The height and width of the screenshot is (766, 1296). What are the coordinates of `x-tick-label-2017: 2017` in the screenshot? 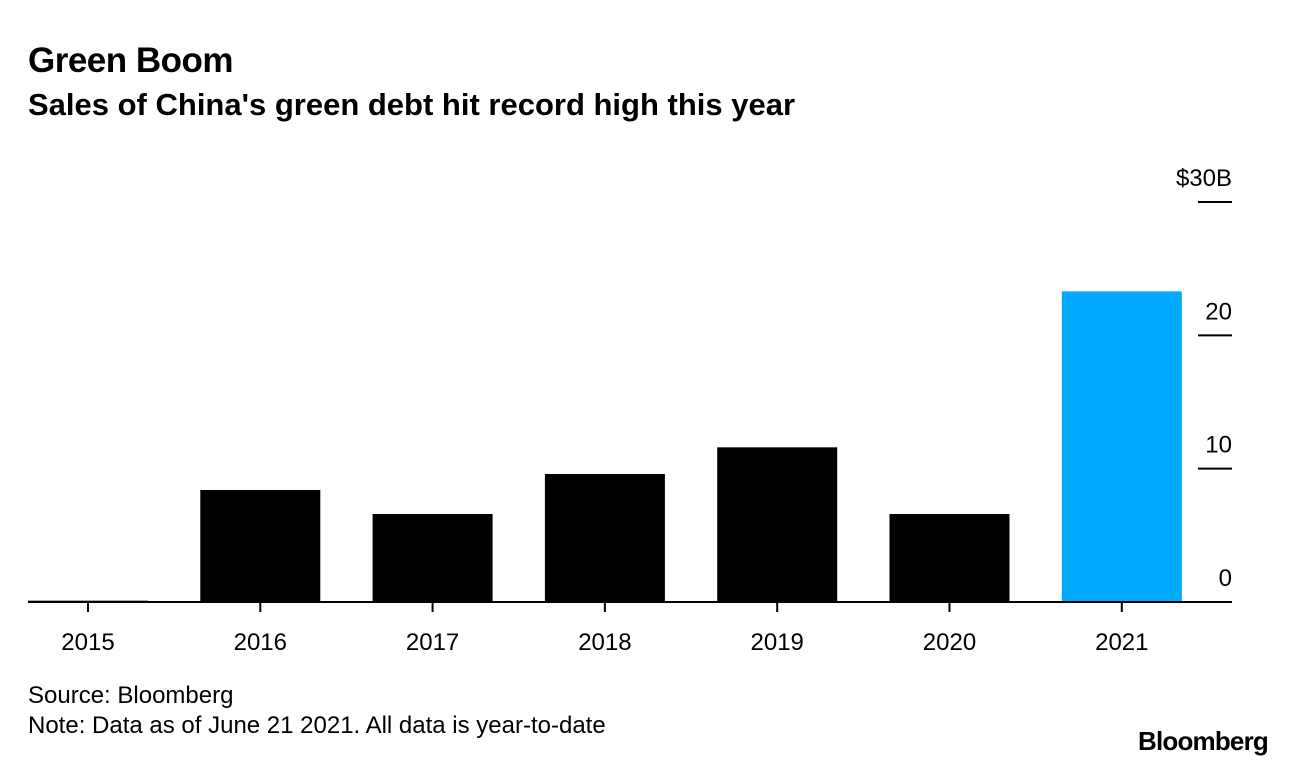 It's located at (432, 642).